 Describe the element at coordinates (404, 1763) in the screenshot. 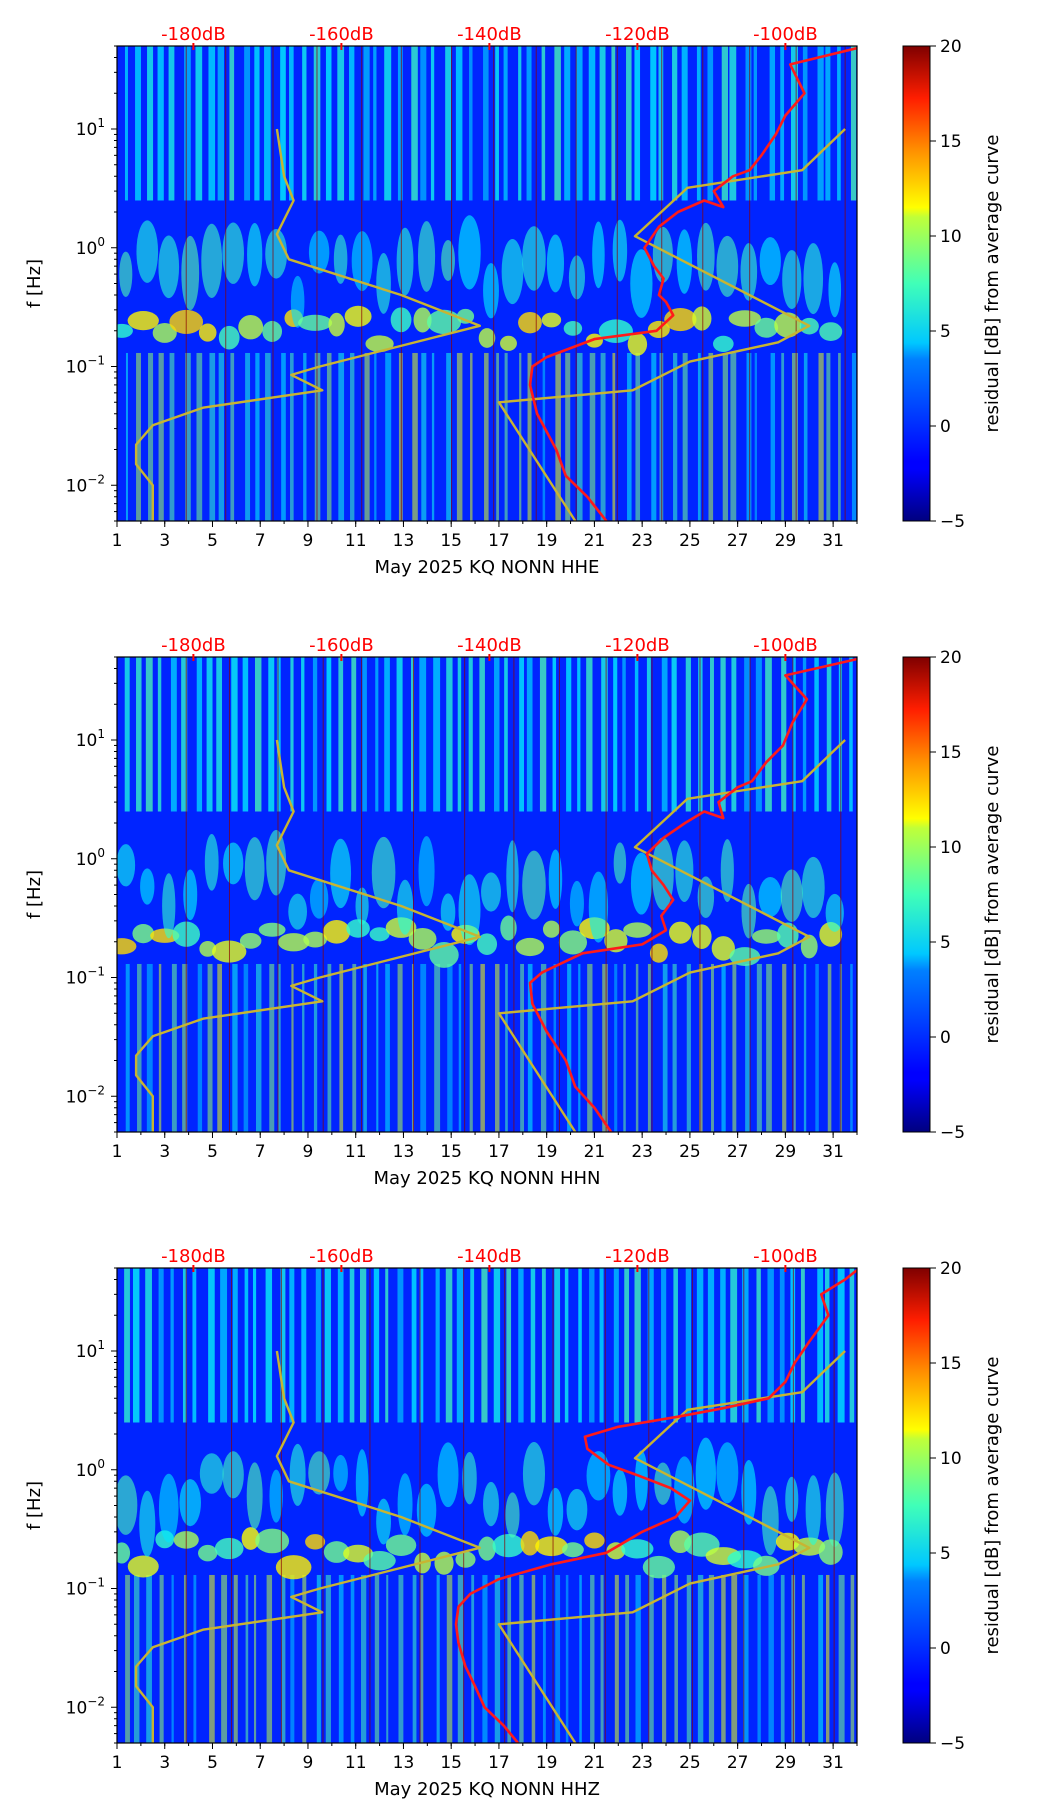

I see `x-tick-label: 13` at that location.